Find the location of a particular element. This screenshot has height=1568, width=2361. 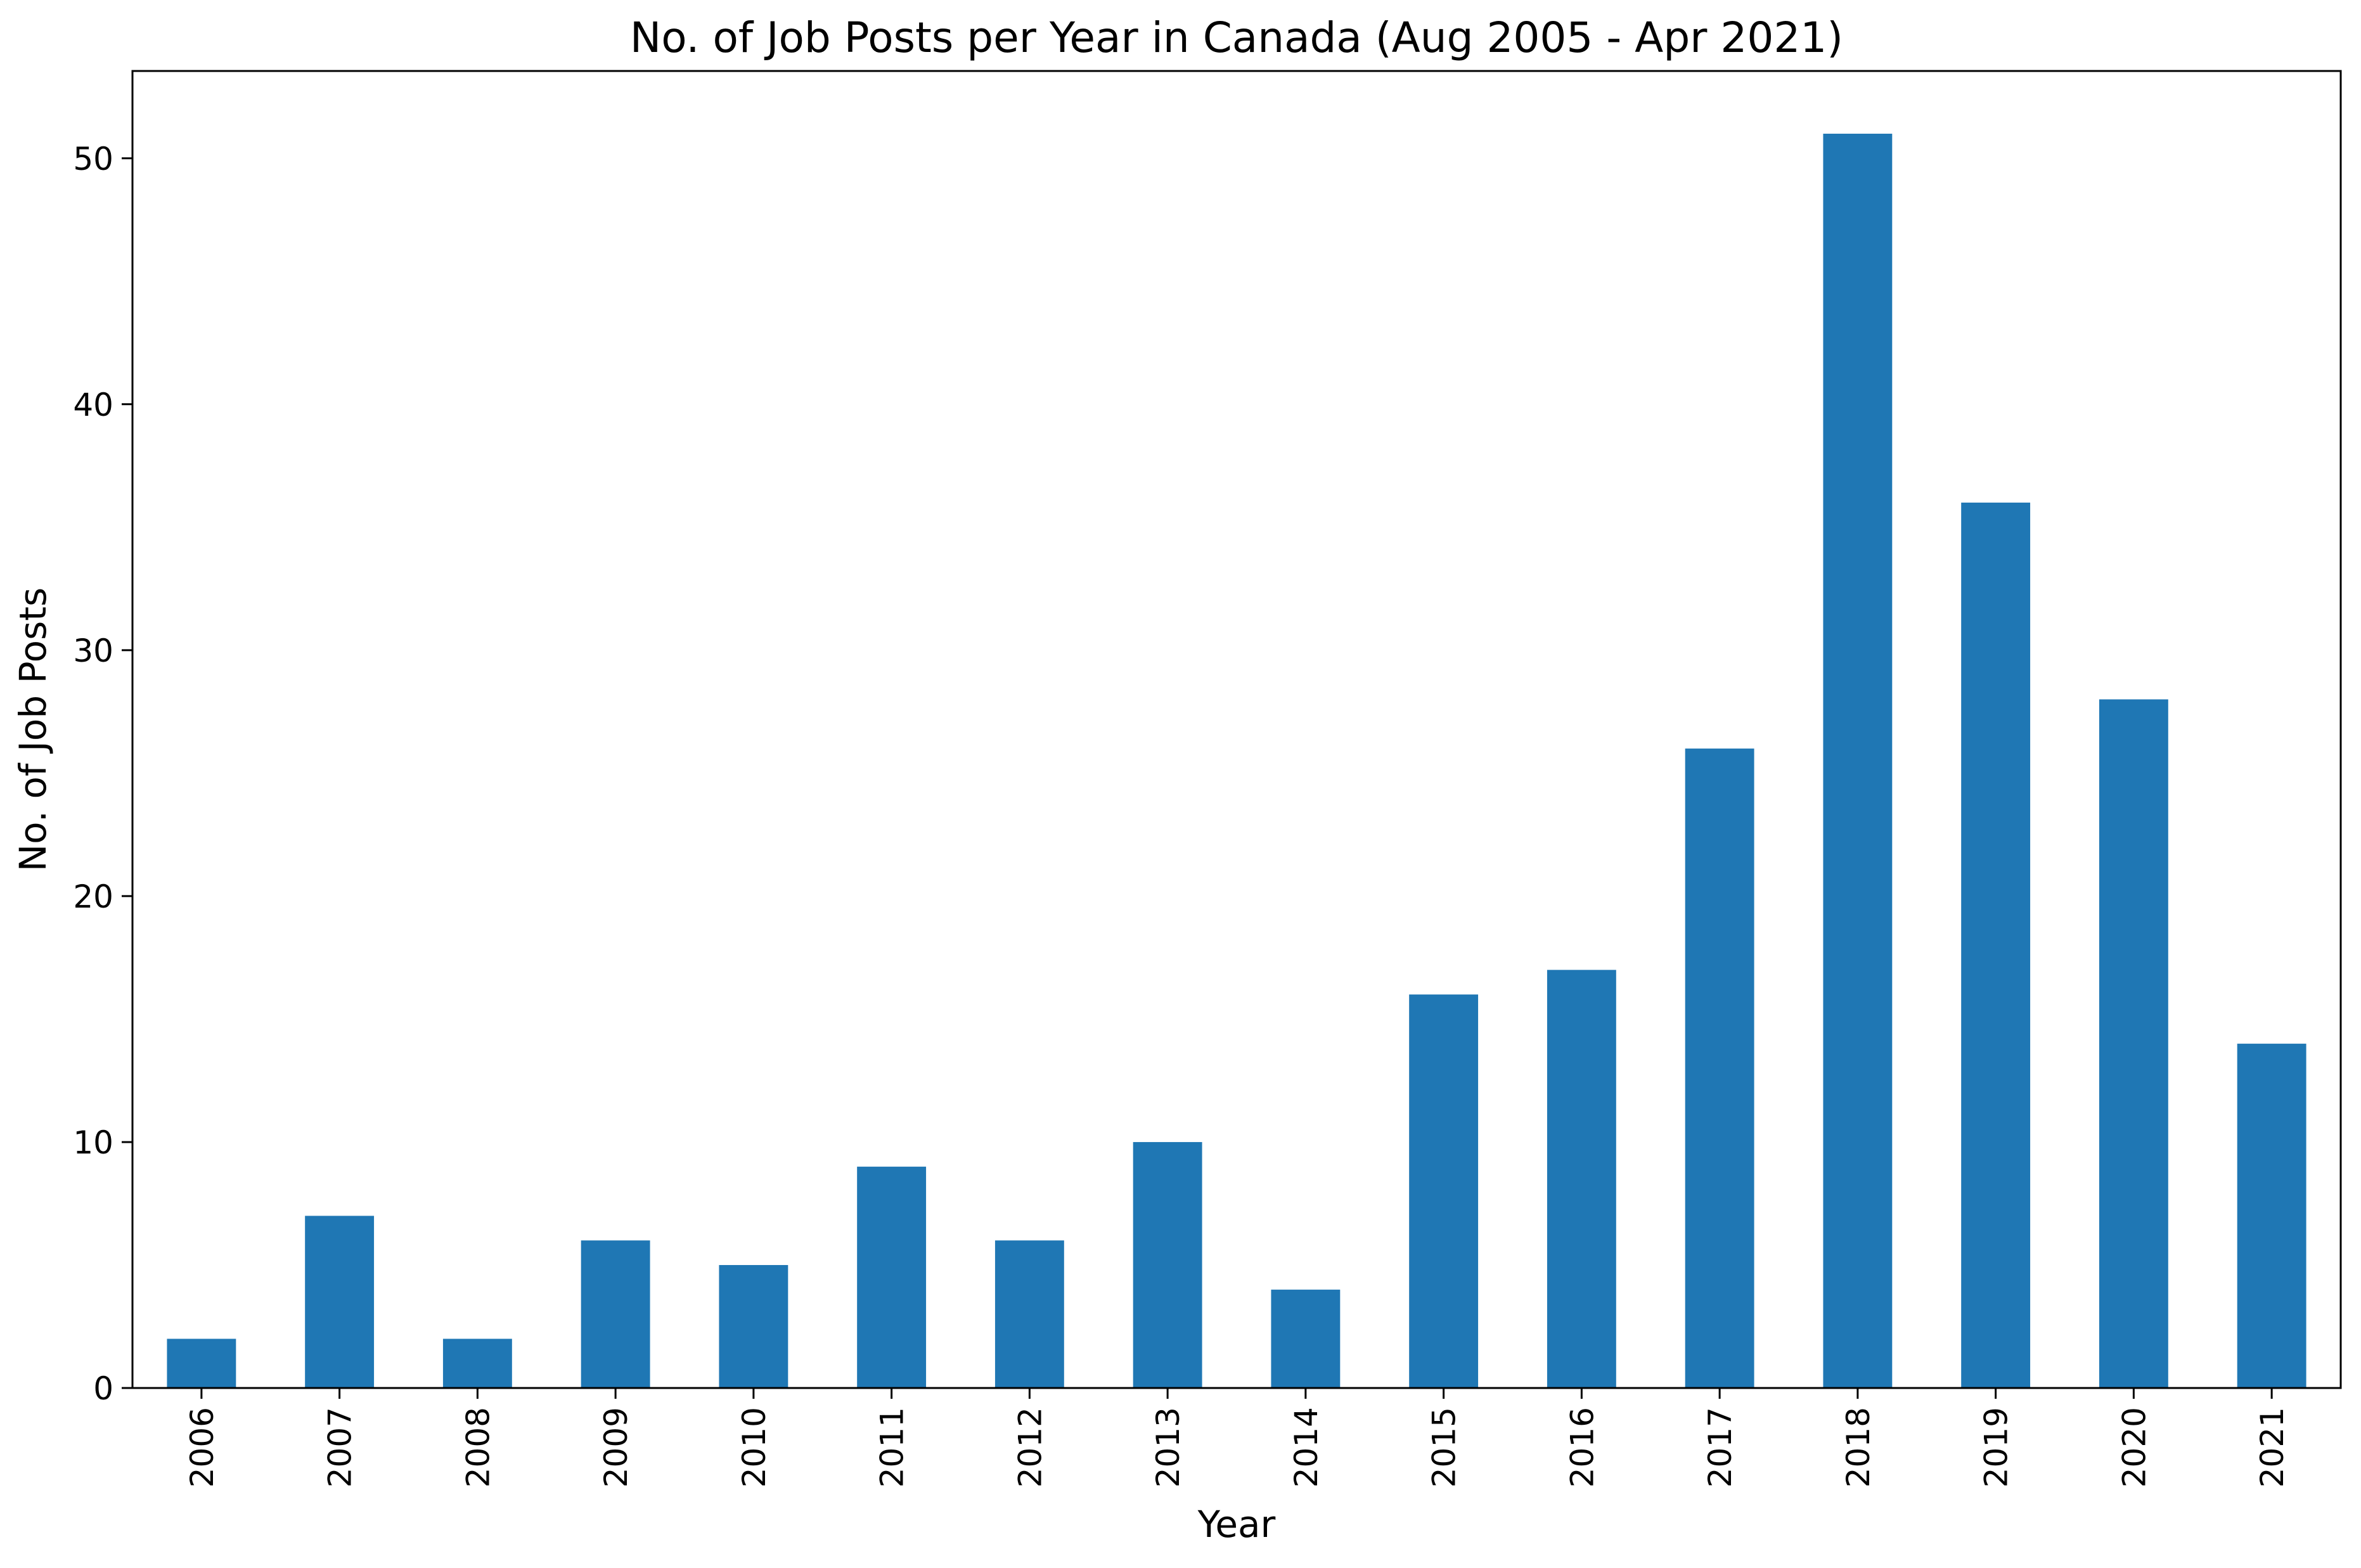

x-tick-label-2011: 2011 is located at coordinates (892, 1447).